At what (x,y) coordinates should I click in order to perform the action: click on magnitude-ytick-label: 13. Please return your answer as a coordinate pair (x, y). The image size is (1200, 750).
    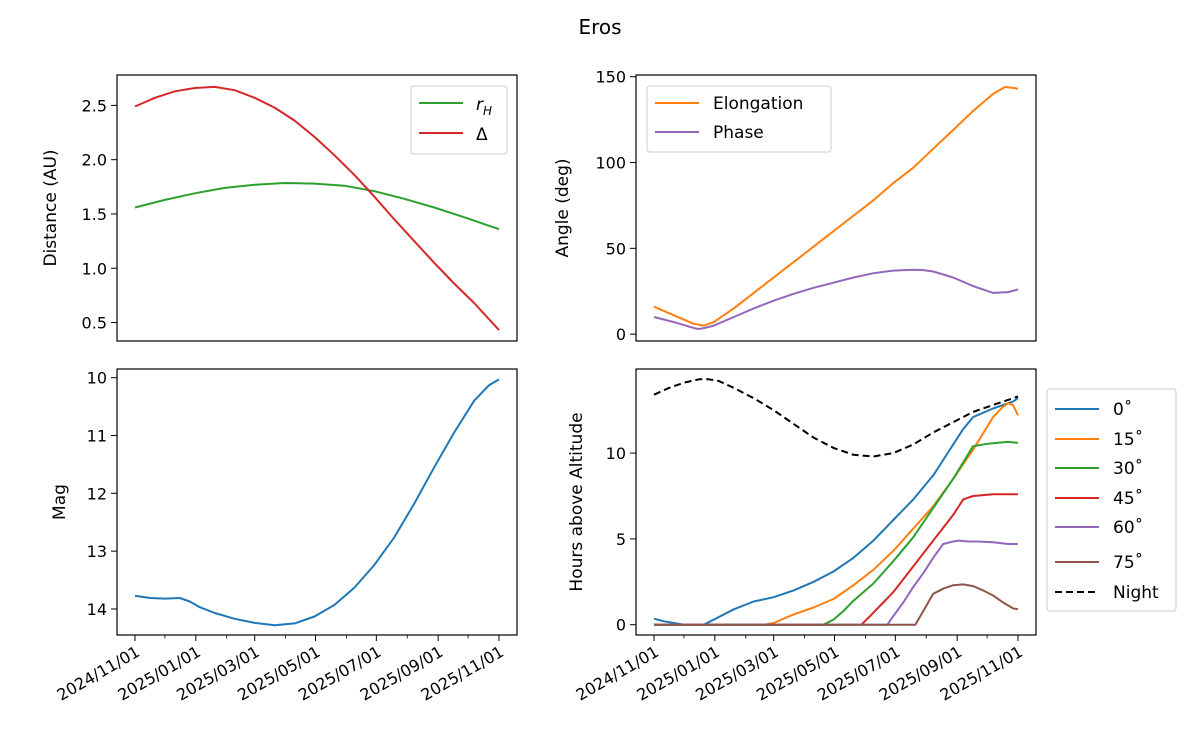
    Looking at the image, I should click on (97, 551).